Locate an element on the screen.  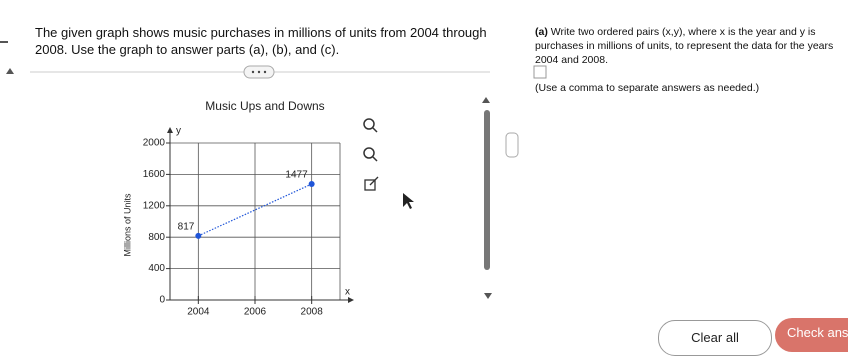
x-tick-label: 2004 is located at coordinates (198, 312).